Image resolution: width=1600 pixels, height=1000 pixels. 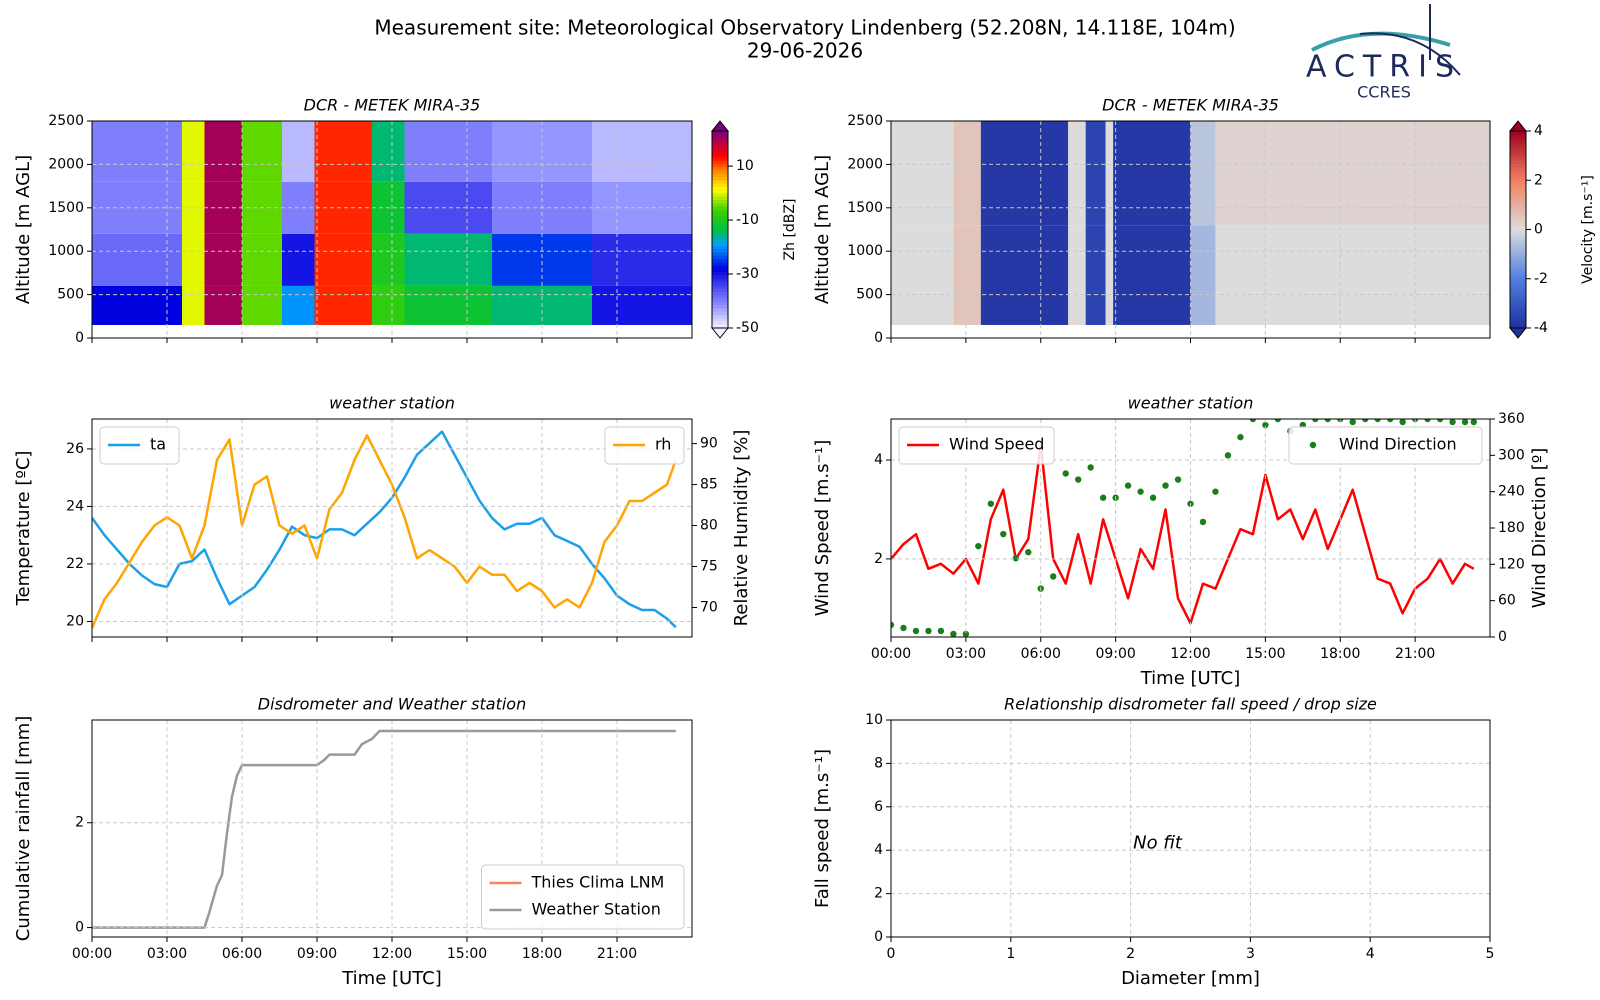 What do you see at coordinates (822, 828) in the screenshot?
I see `y-axis-label: Fall speed [m.s⁻¹]` at bounding box center [822, 828].